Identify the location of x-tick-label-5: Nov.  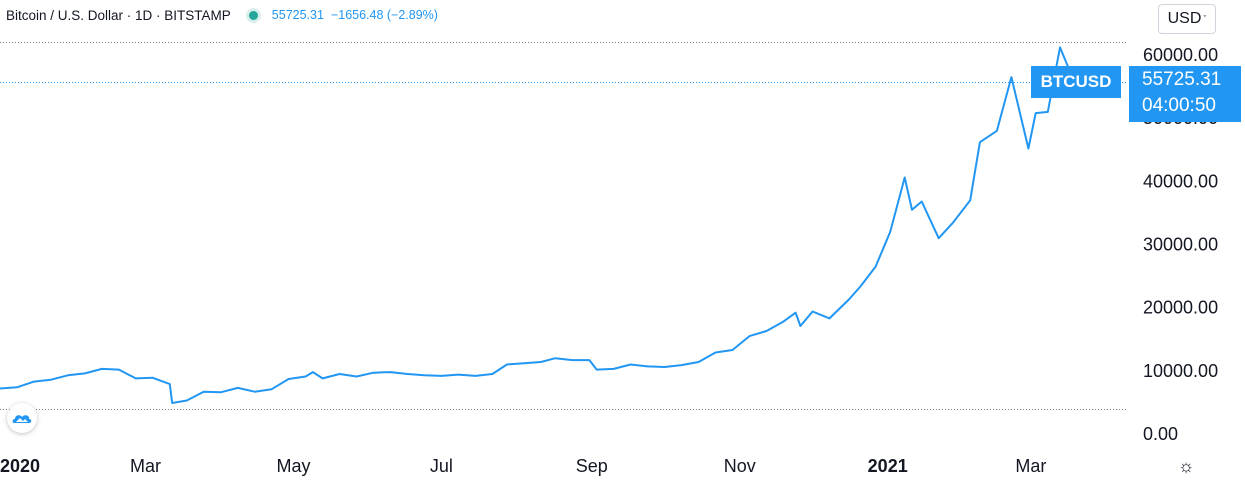
(740, 466).